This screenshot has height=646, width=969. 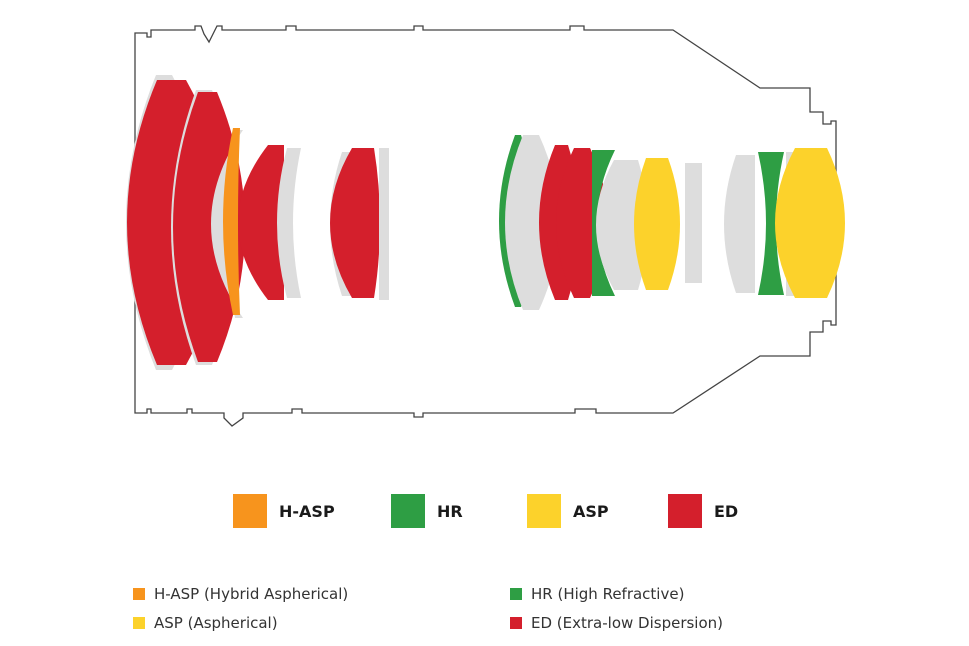 What do you see at coordinates (603, 223) in the screenshot?
I see `lens-element-17-hr` at bounding box center [603, 223].